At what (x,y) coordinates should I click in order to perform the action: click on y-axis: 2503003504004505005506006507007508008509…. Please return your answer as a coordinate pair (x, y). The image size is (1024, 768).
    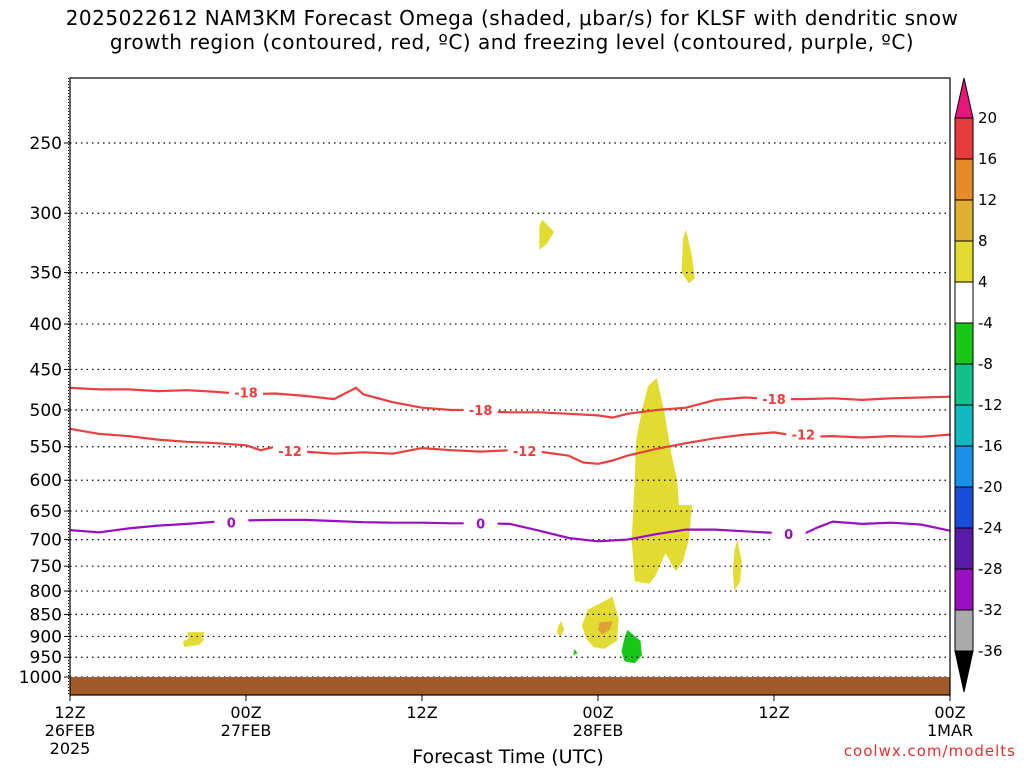
    Looking at the image, I should click on (44, 411).